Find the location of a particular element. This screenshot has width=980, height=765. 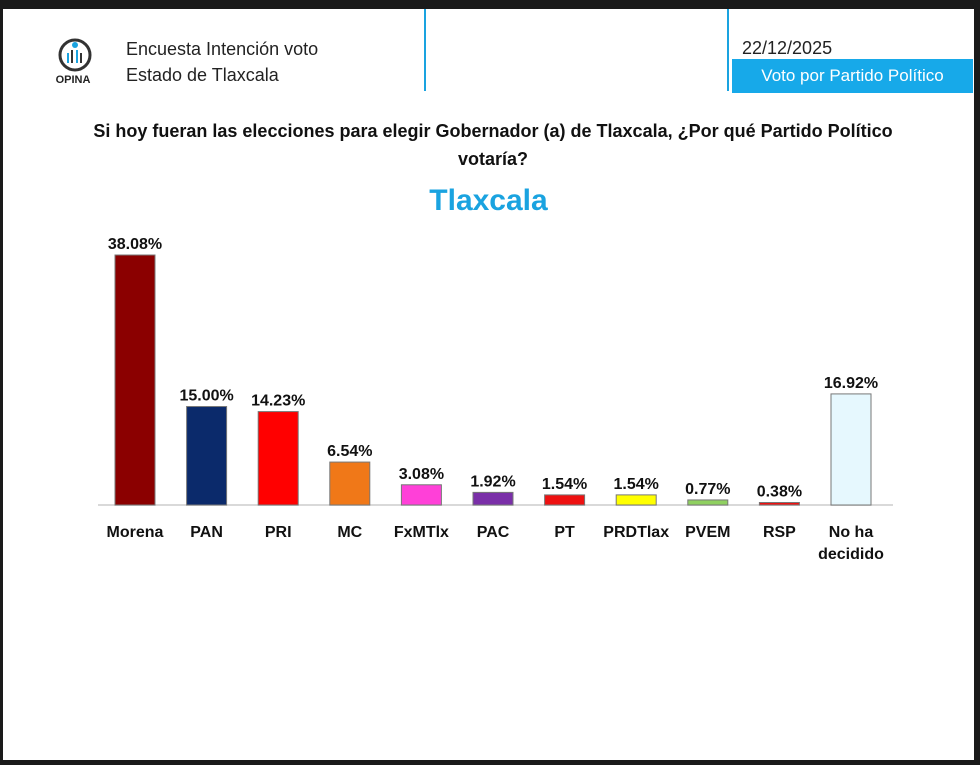

category-label: MC is located at coordinates (349, 532).